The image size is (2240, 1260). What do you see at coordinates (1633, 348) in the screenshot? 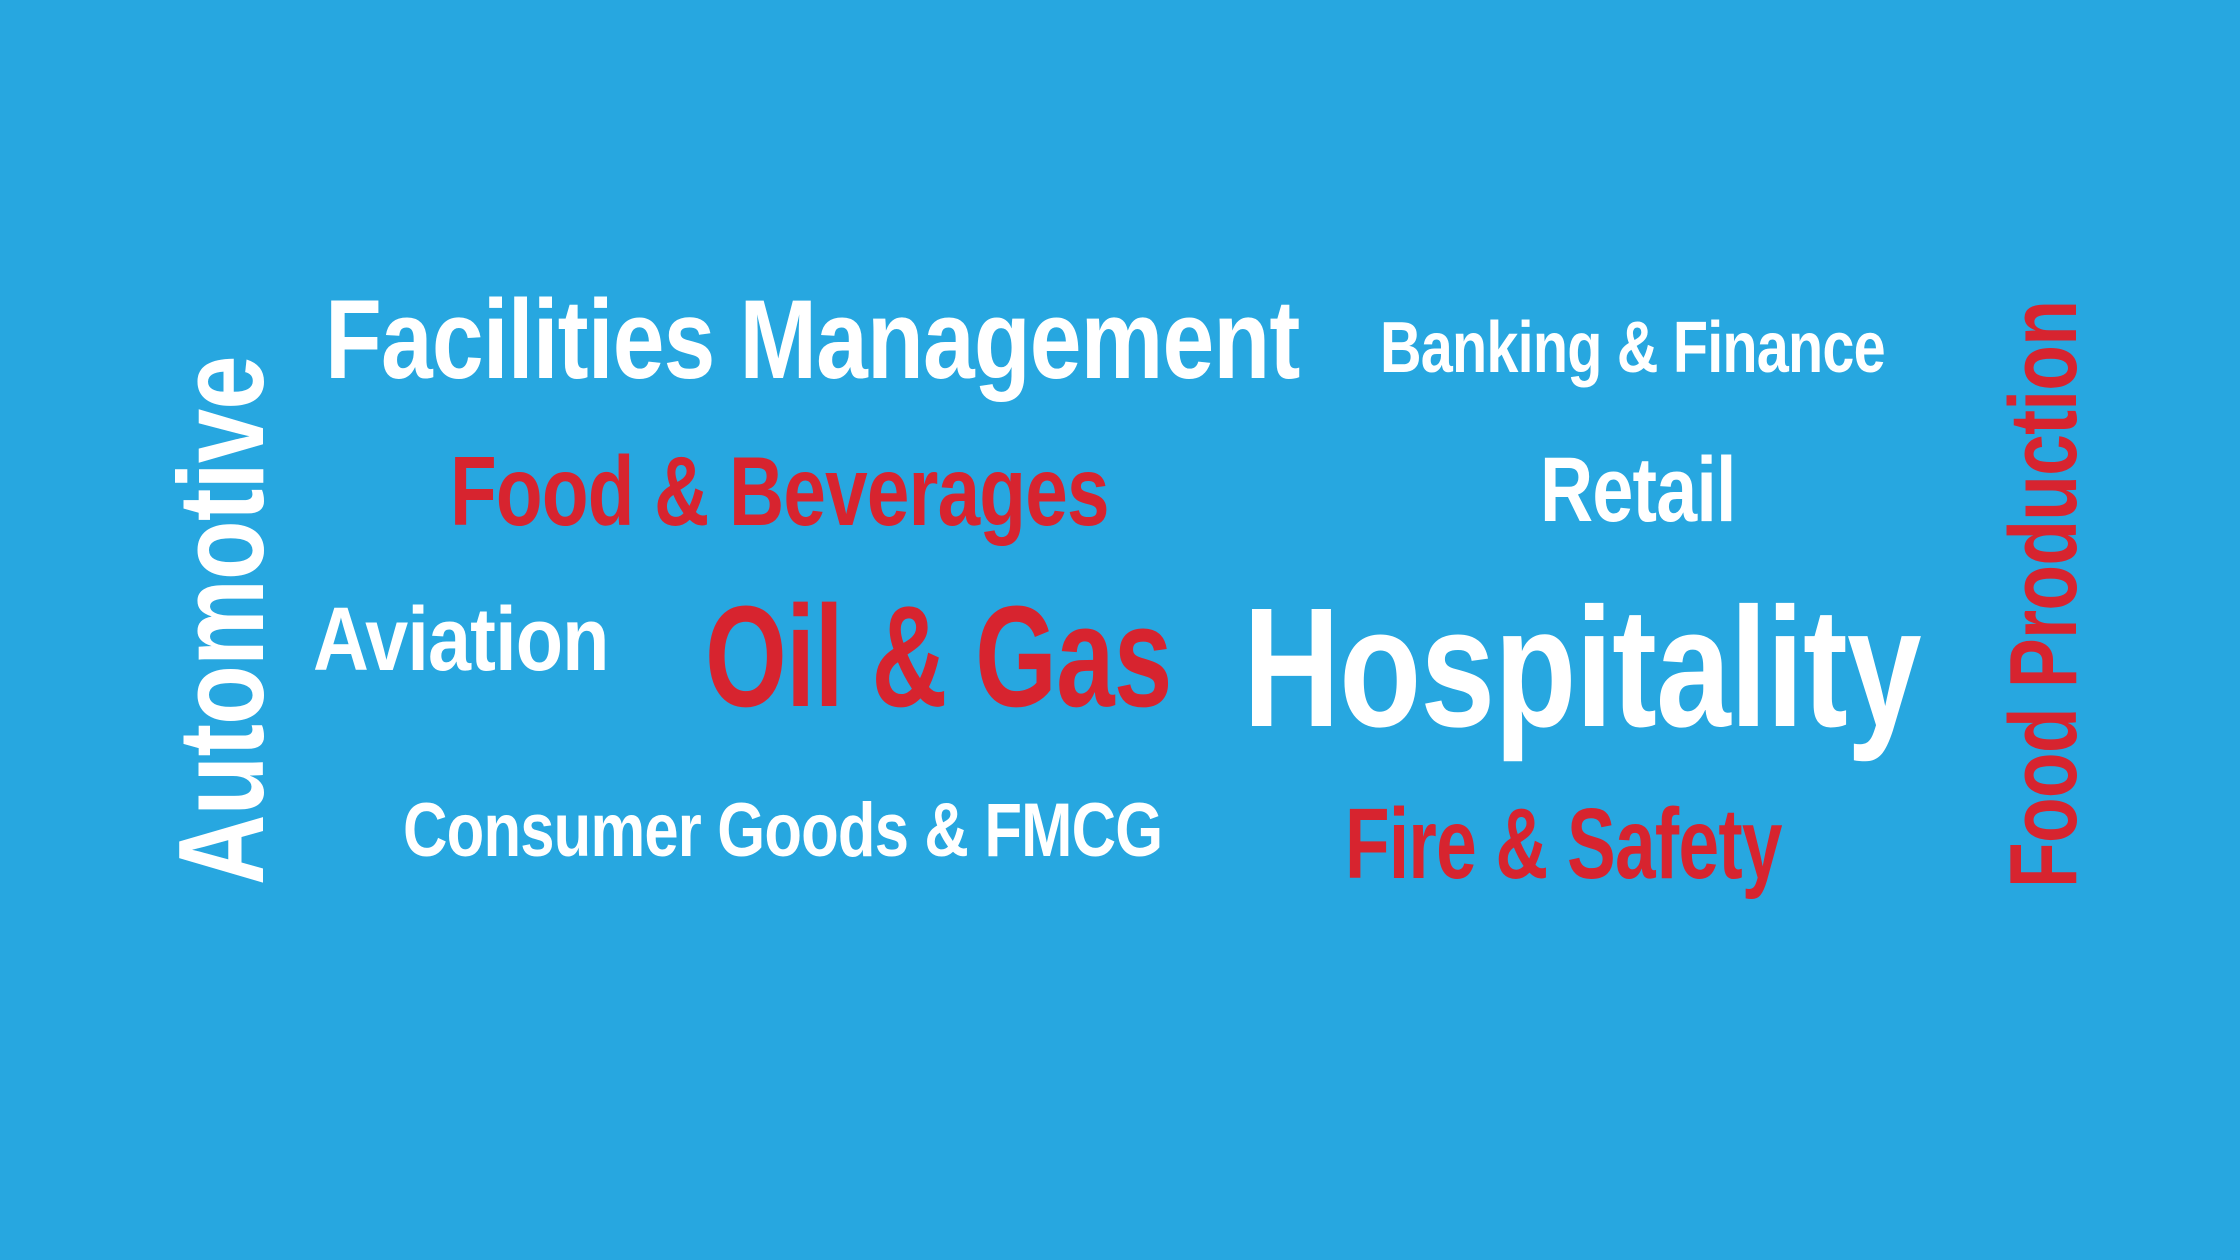
I see `word-banking-finance: Banking & Finance` at bounding box center [1633, 348].